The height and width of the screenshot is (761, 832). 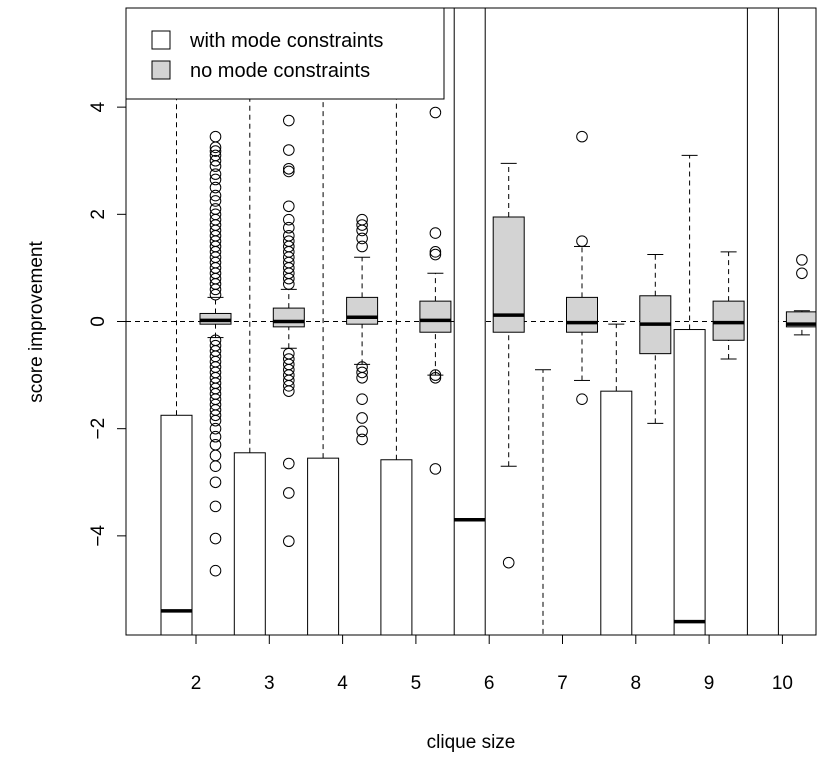 What do you see at coordinates (489, 683) in the screenshot?
I see `x-tick-label-6: 6` at bounding box center [489, 683].